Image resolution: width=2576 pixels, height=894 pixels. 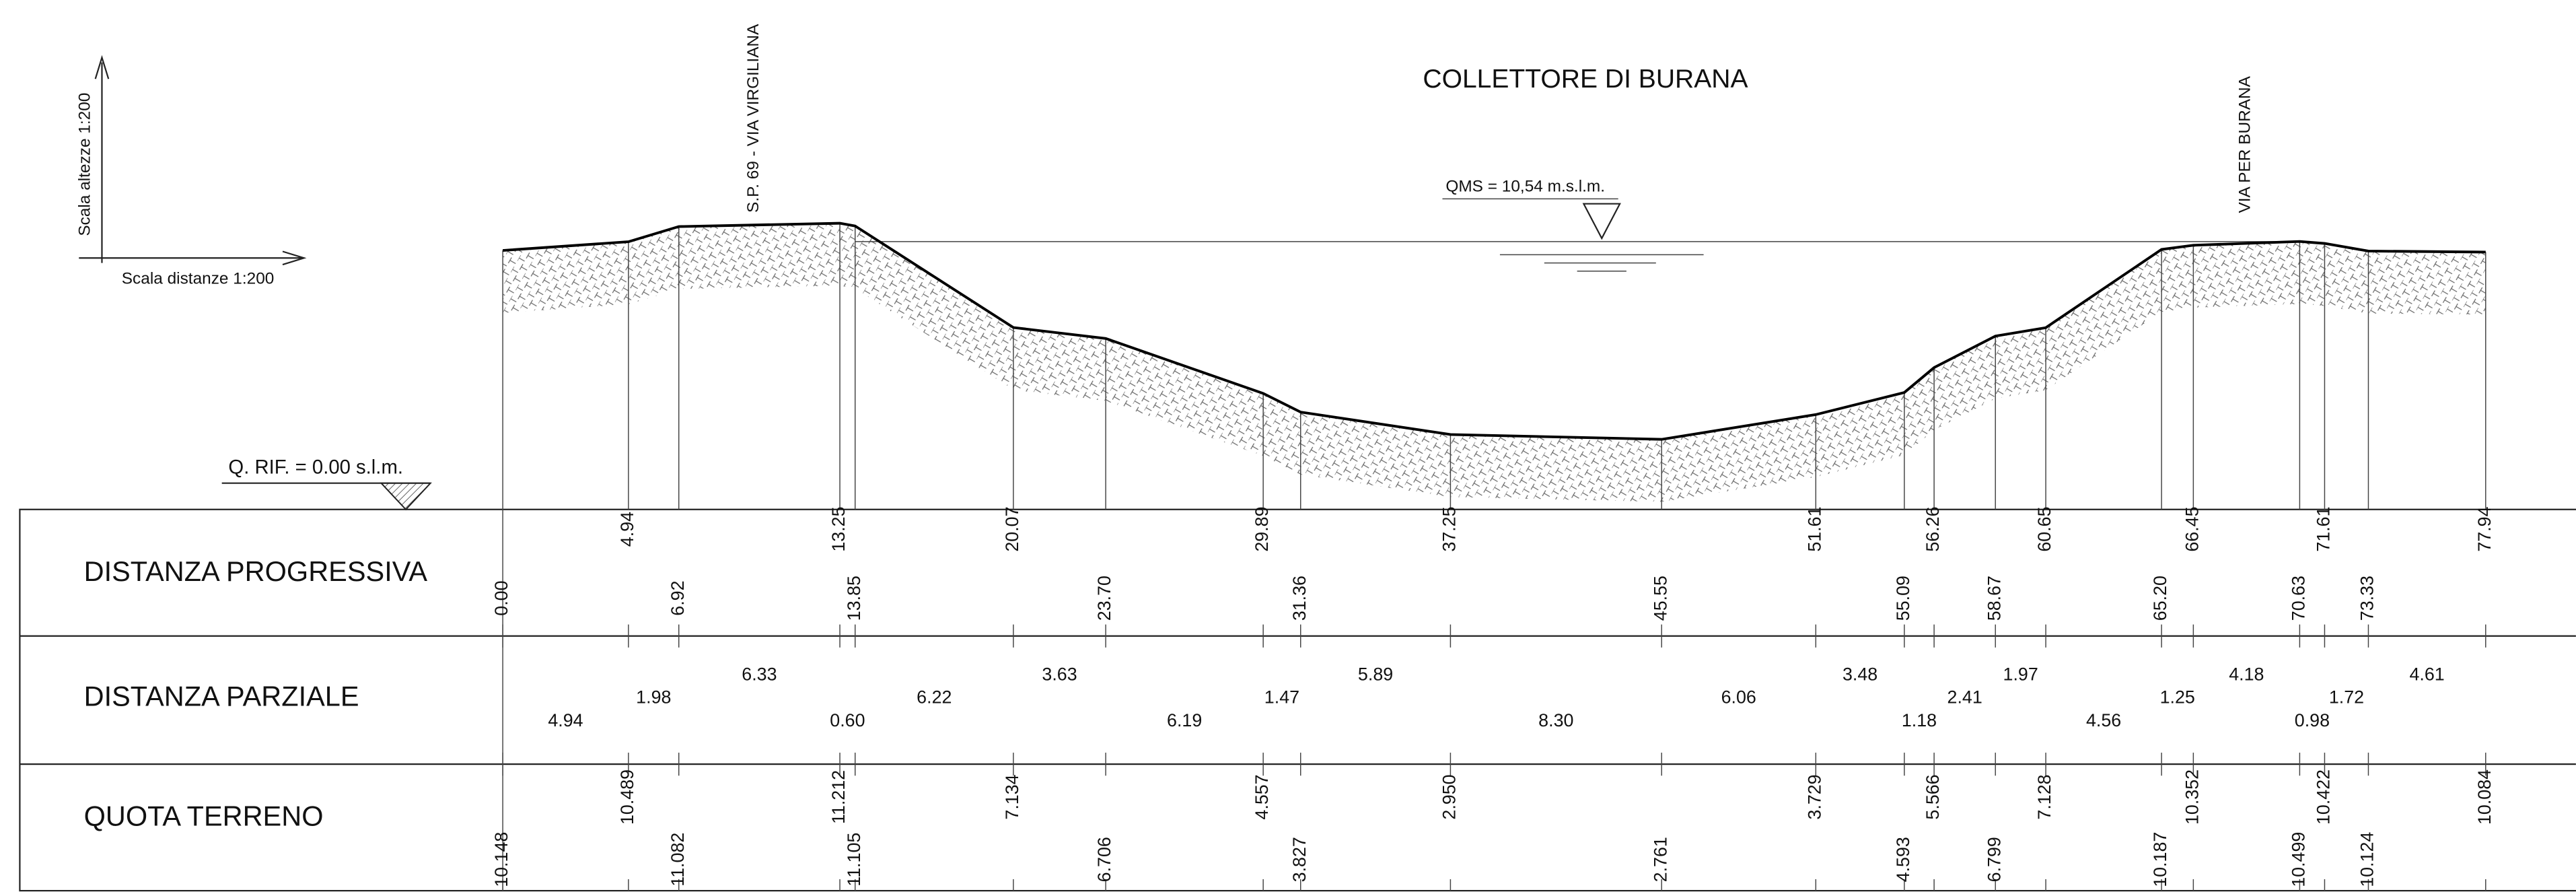 What do you see at coordinates (2484, 797) in the screenshot?
I see `ground-elevation: 10.084` at bounding box center [2484, 797].